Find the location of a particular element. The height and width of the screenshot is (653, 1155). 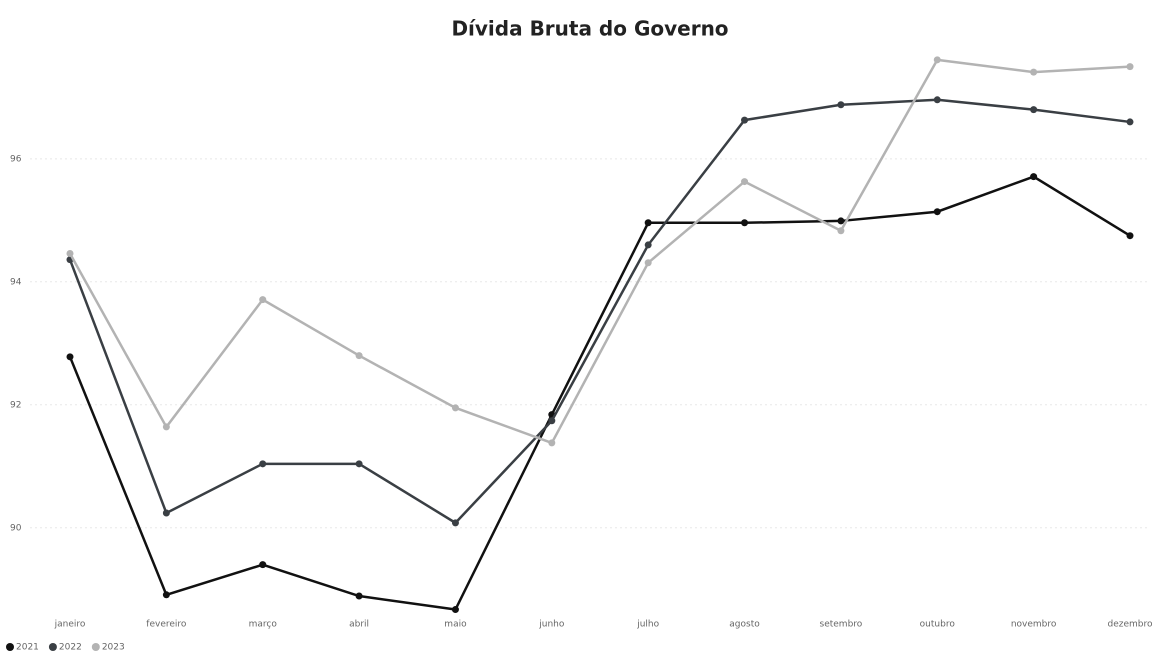

x-tick-label: junho is located at coordinates (551, 625).